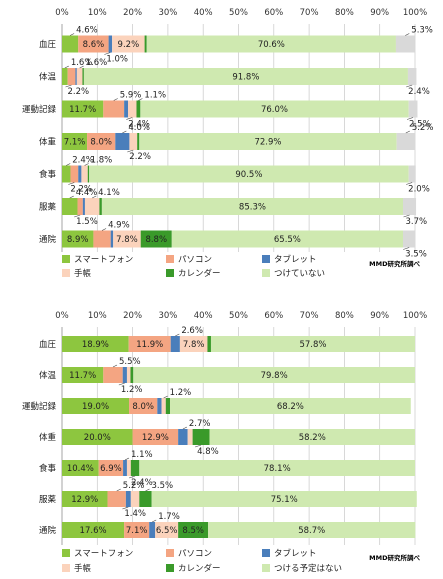  What do you see at coordinates (312, 345) in the screenshot?
I see `data-label: 57.8%` at bounding box center [312, 345].